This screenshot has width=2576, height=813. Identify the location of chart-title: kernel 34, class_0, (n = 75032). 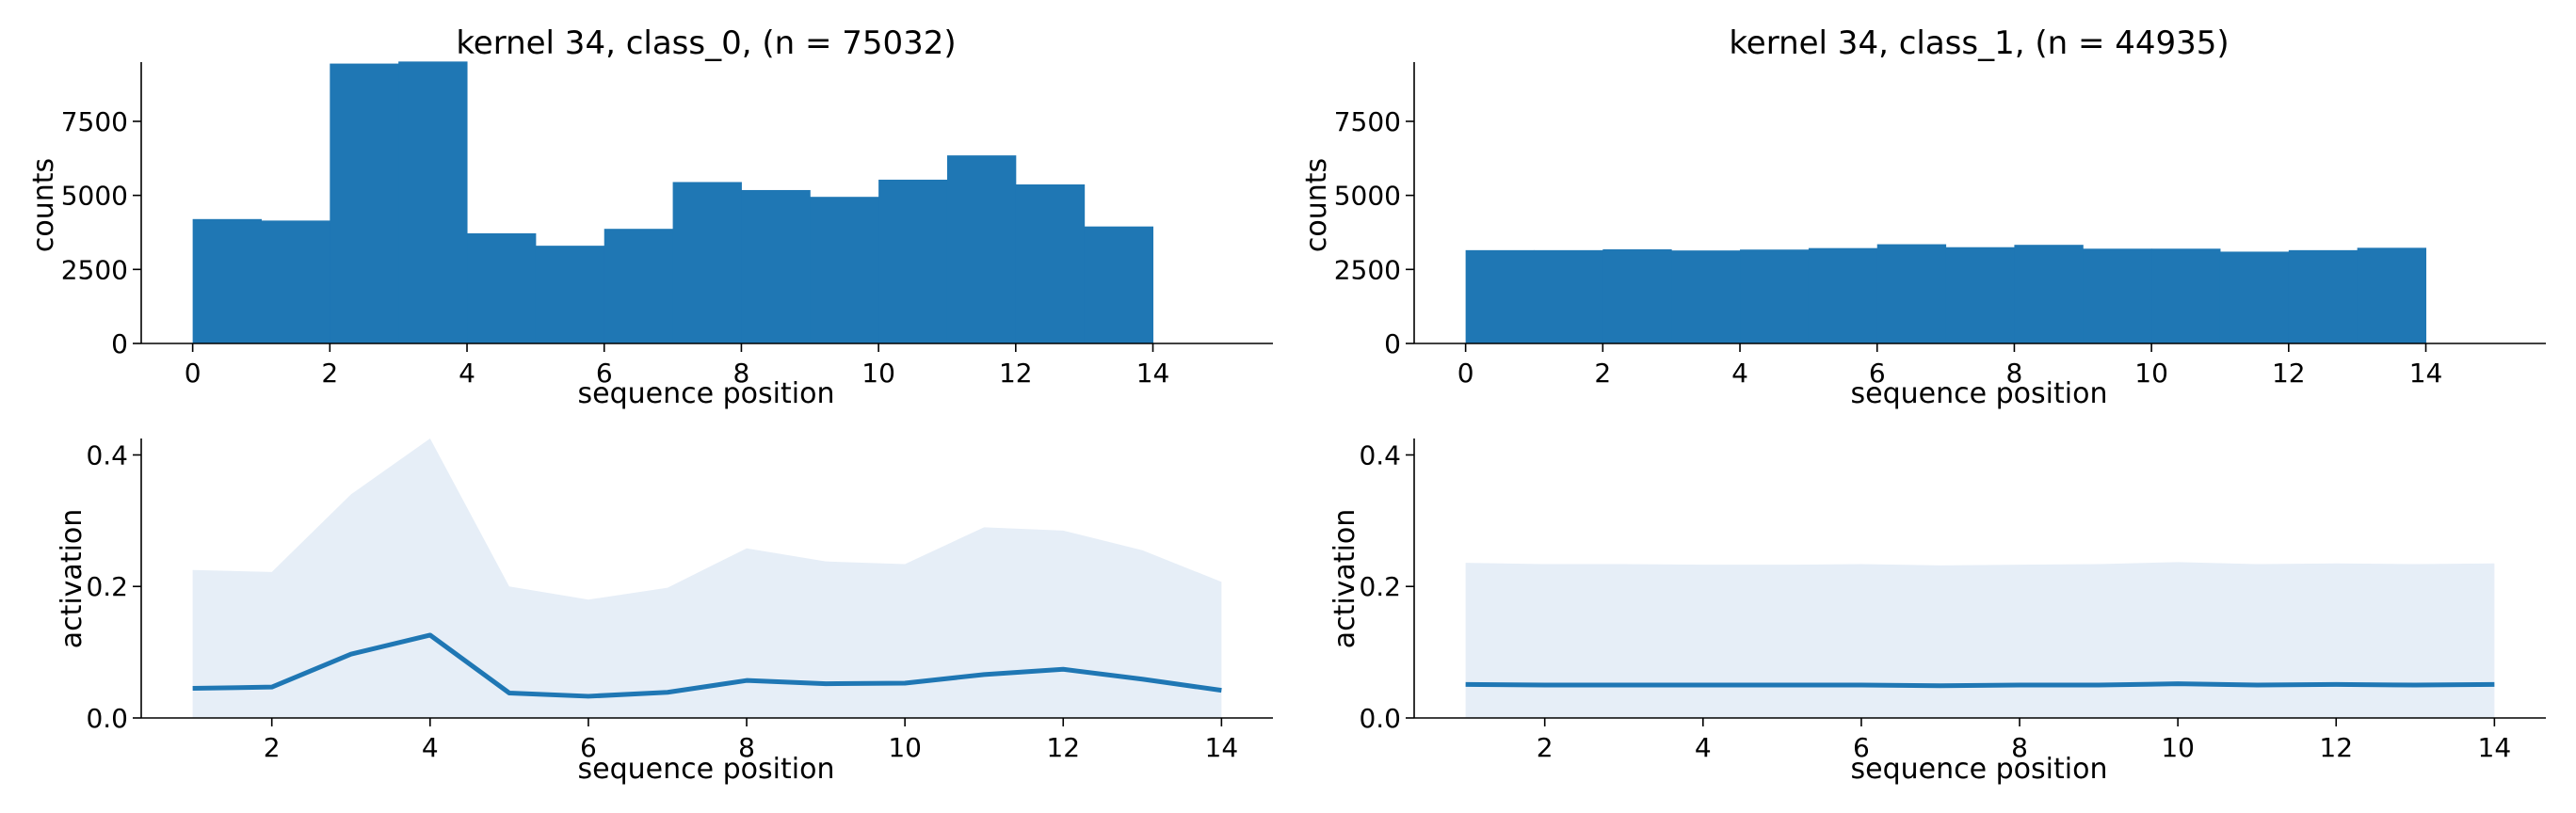
(706, 43).